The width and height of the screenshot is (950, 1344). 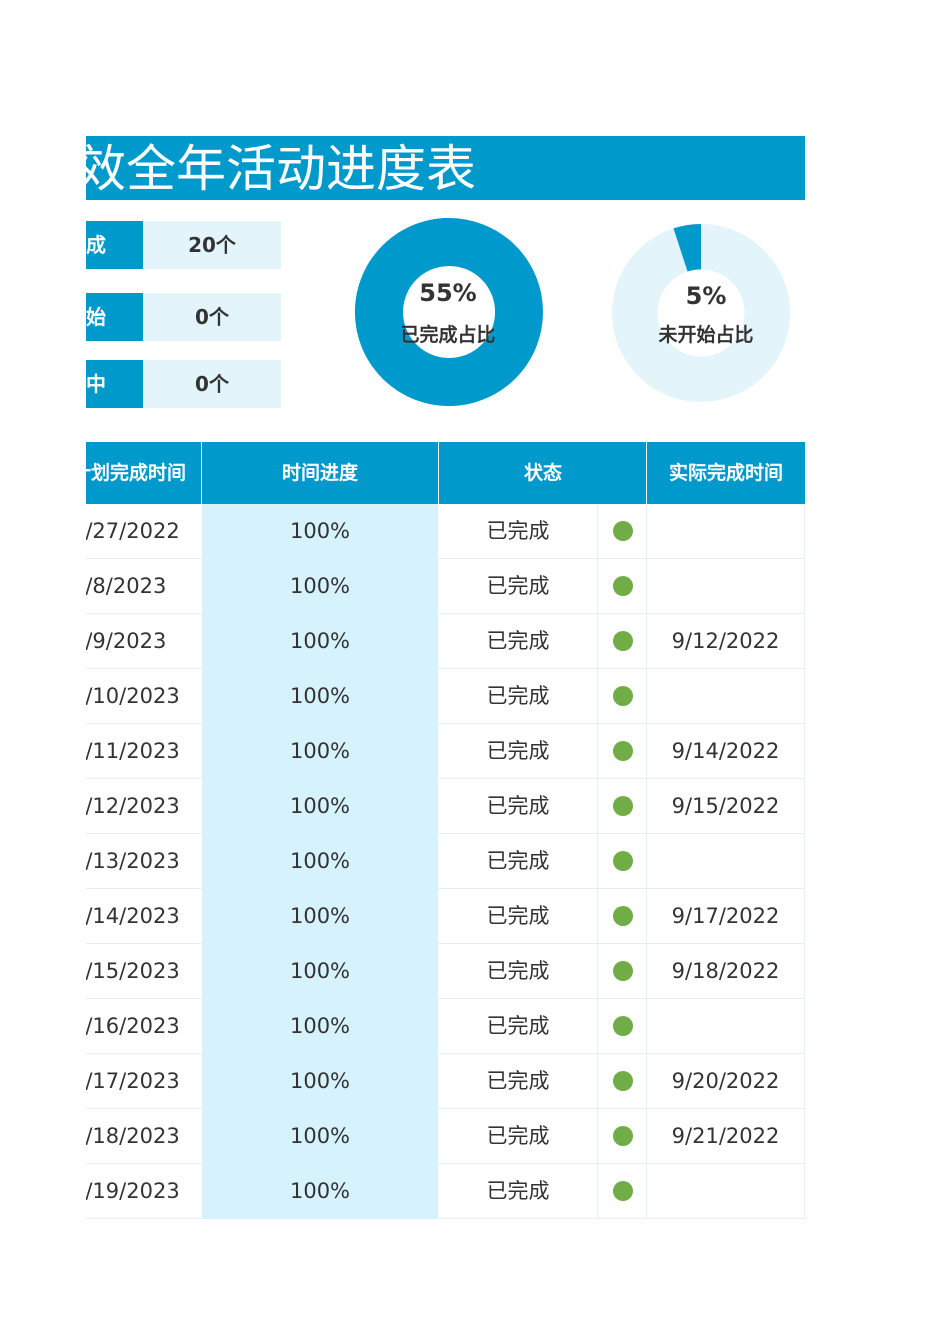 What do you see at coordinates (133, 1081) in the screenshot?
I see `planned-date-text: 9/17/2023` at bounding box center [133, 1081].